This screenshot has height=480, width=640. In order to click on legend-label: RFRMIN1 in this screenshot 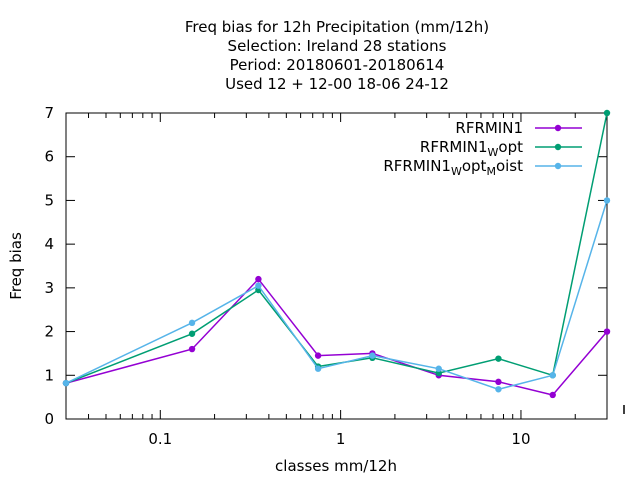, I will do `click(489, 128)`.